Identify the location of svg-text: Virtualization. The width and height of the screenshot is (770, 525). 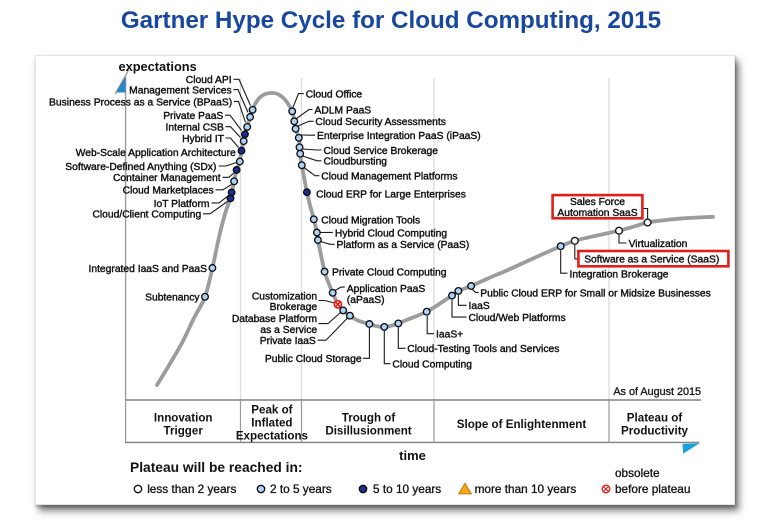
(658, 244).